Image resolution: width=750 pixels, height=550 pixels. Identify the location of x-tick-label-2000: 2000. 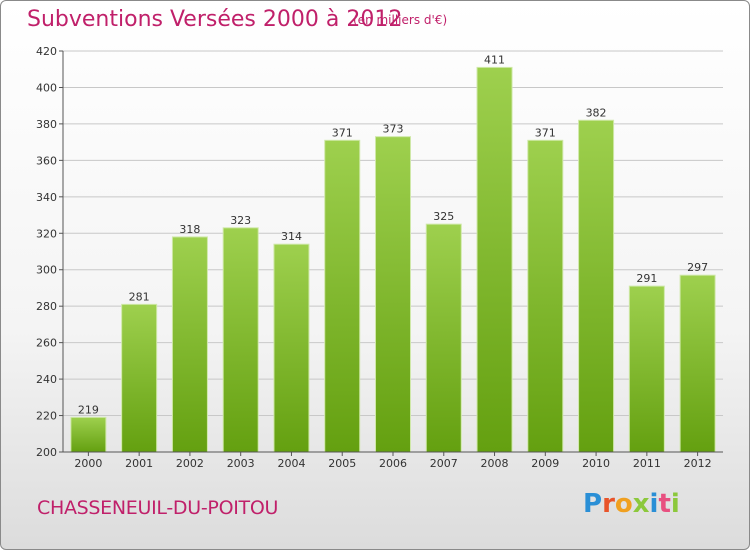
(88, 463).